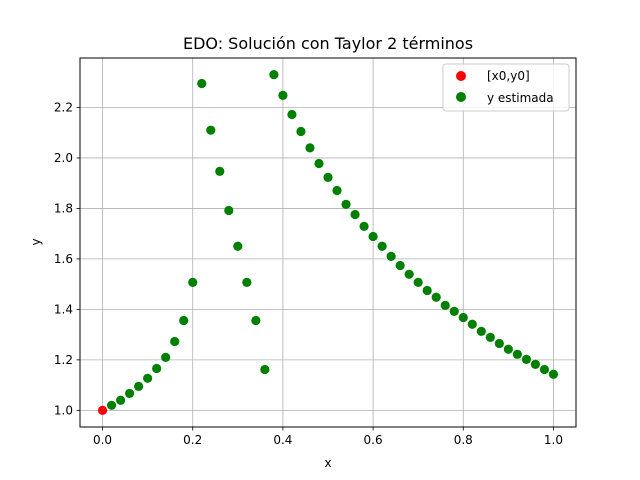 The width and height of the screenshot is (640, 480). What do you see at coordinates (63, 208) in the screenshot?
I see `y-tick-label: 1.8` at bounding box center [63, 208].